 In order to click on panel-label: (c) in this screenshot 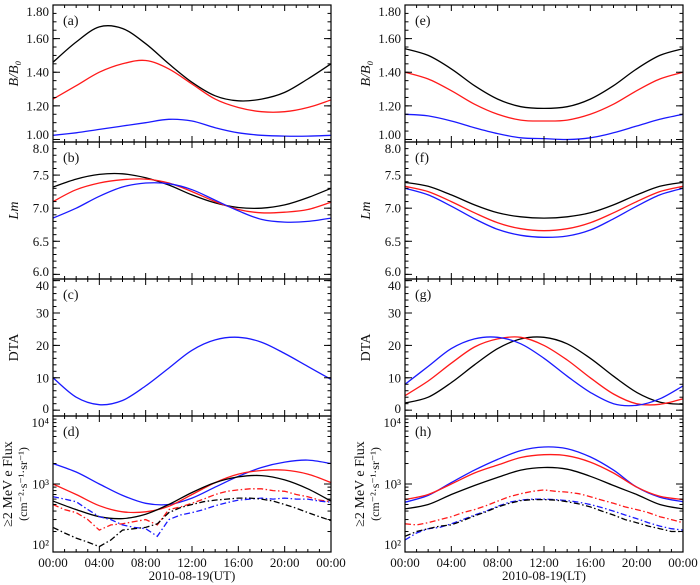, I will do `click(71, 295)`.